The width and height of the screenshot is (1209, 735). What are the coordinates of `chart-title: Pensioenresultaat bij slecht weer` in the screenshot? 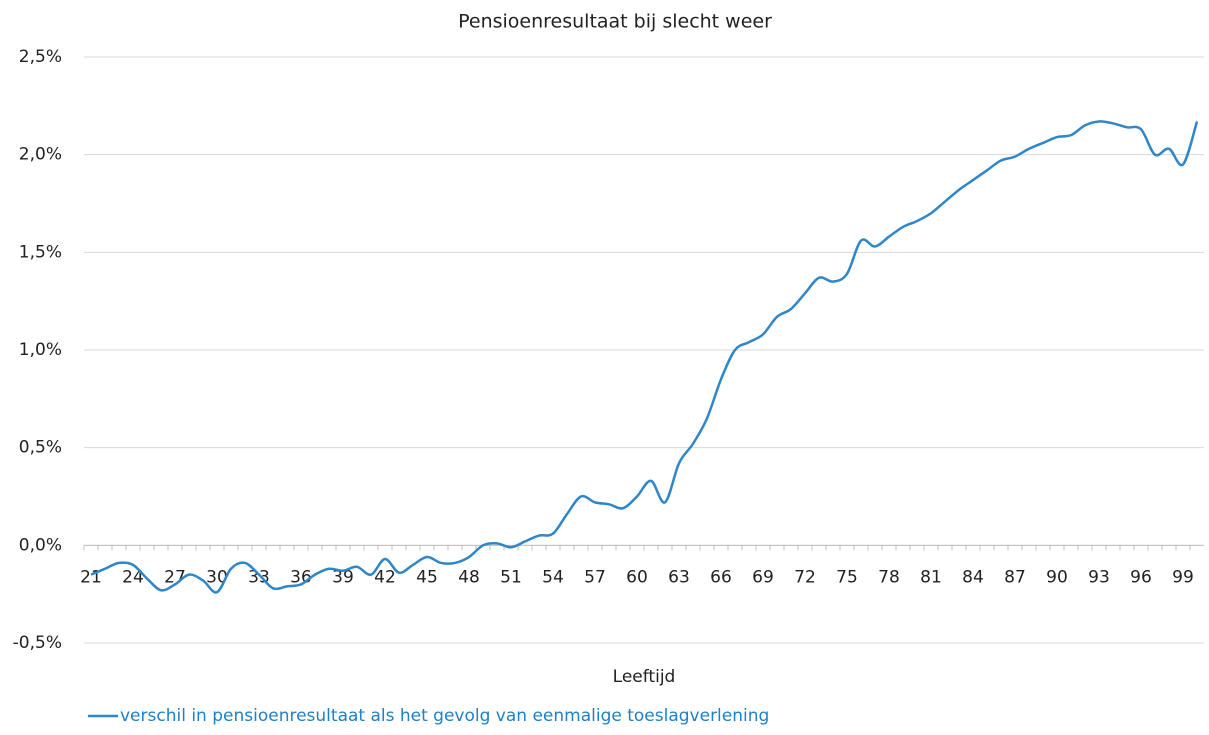 It's located at (615, 22).